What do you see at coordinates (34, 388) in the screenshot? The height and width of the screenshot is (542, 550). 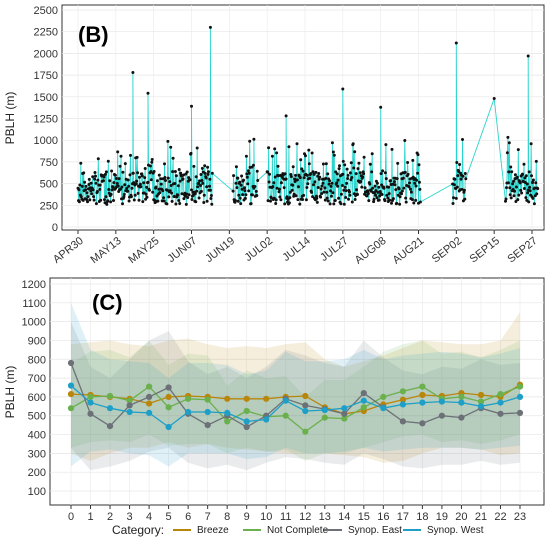 I see `panel-c-y-ticks: 100 200 300 400 500 600 700 800 900 1000 1100 1200` at bounding box center [34, 388].